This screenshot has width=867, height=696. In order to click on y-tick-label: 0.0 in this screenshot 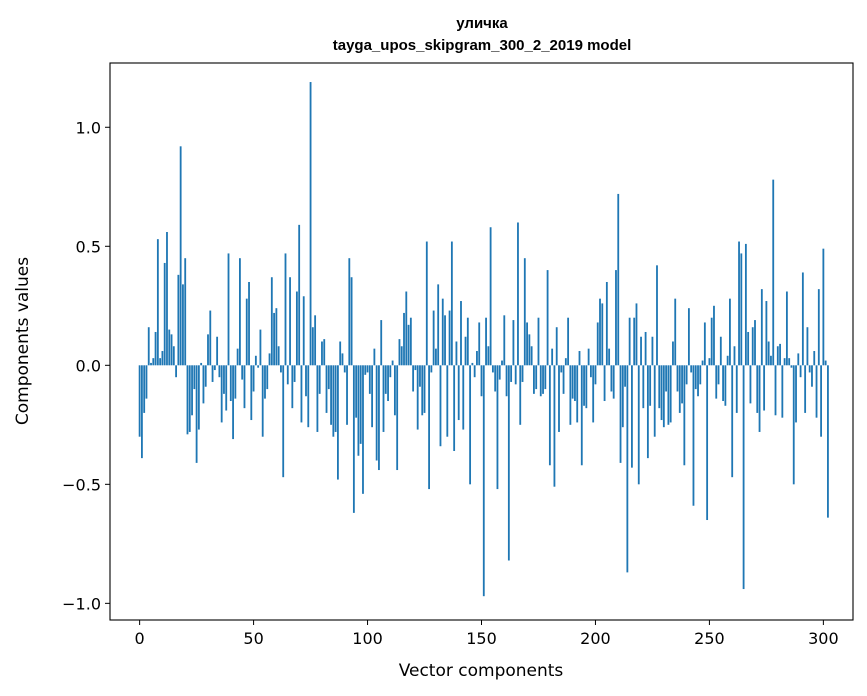, I will do `click(88, 365)`.